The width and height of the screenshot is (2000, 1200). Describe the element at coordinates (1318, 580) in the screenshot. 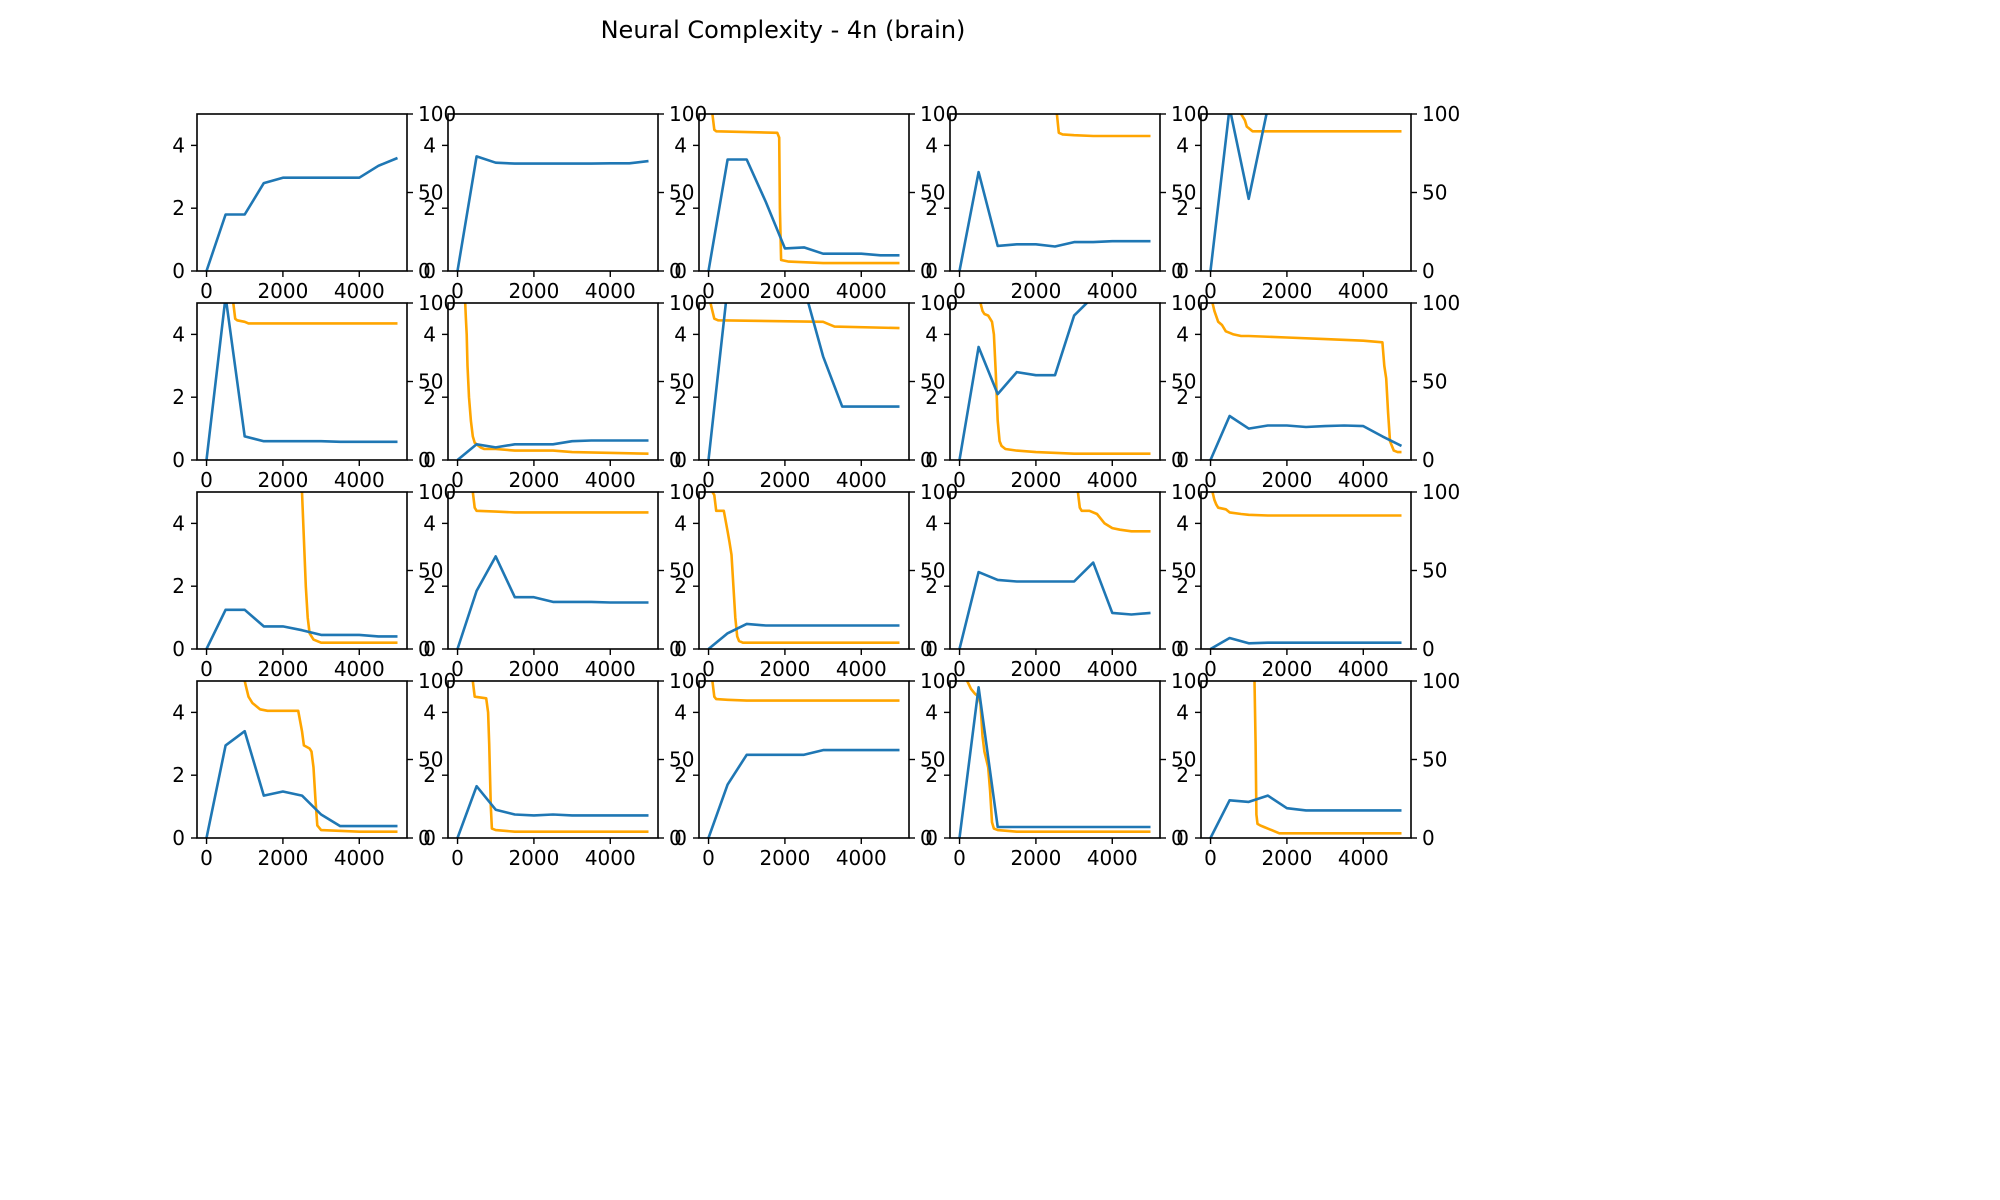

I see `subplot-15: 0 2000 4000 0 2 4 0 50 100` at that location.